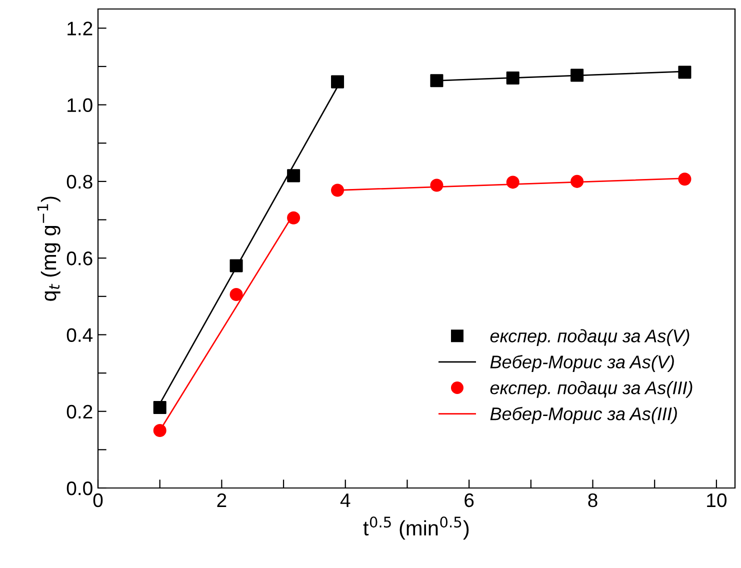  What do you see at coordinates (469, 500) in the screenshot?
I see `x-tick-label: 6` at bounding box center [469, 500].